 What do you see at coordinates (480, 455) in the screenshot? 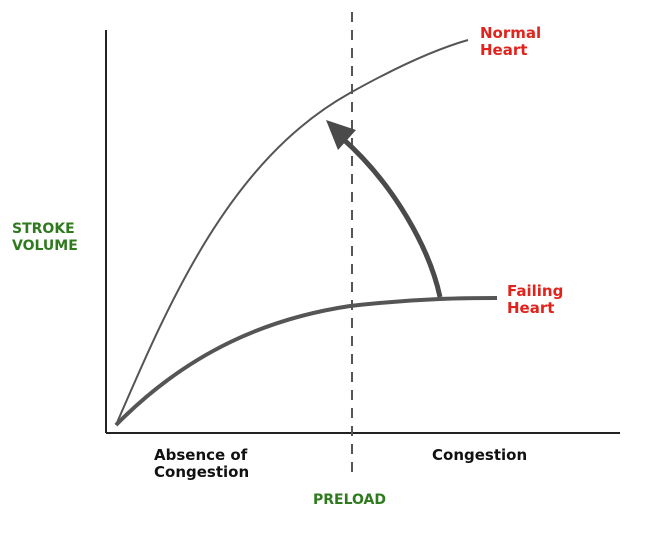
I see `region-right-label: Congestion` at bounding box center [480, 455].